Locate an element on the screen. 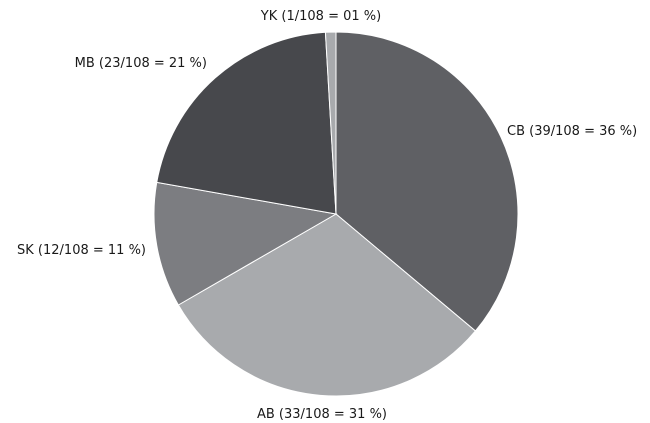 The width and height of the screenshot is (650, 423). pie-slice-mb is located at coordinates (246, 123).